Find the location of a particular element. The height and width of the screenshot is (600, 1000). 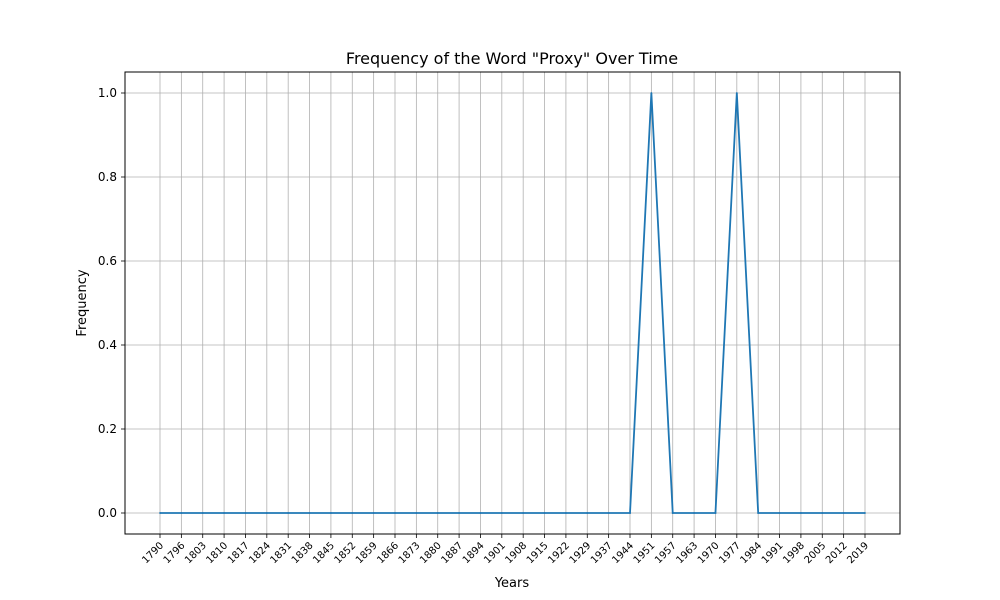

x-tick-label: 1937 is located at coordinates (602, 553).